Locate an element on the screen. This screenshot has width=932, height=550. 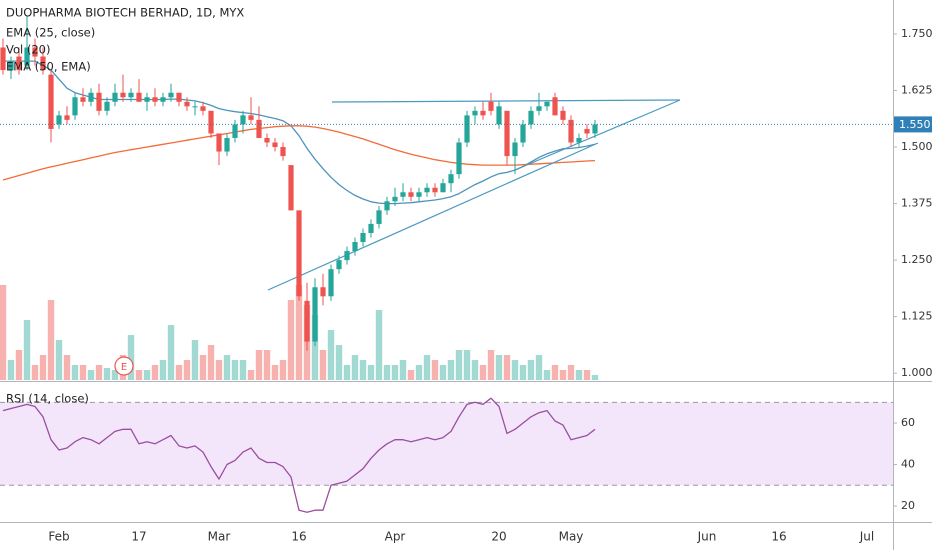
earnings-label: E is located at coordinates (124, 367).